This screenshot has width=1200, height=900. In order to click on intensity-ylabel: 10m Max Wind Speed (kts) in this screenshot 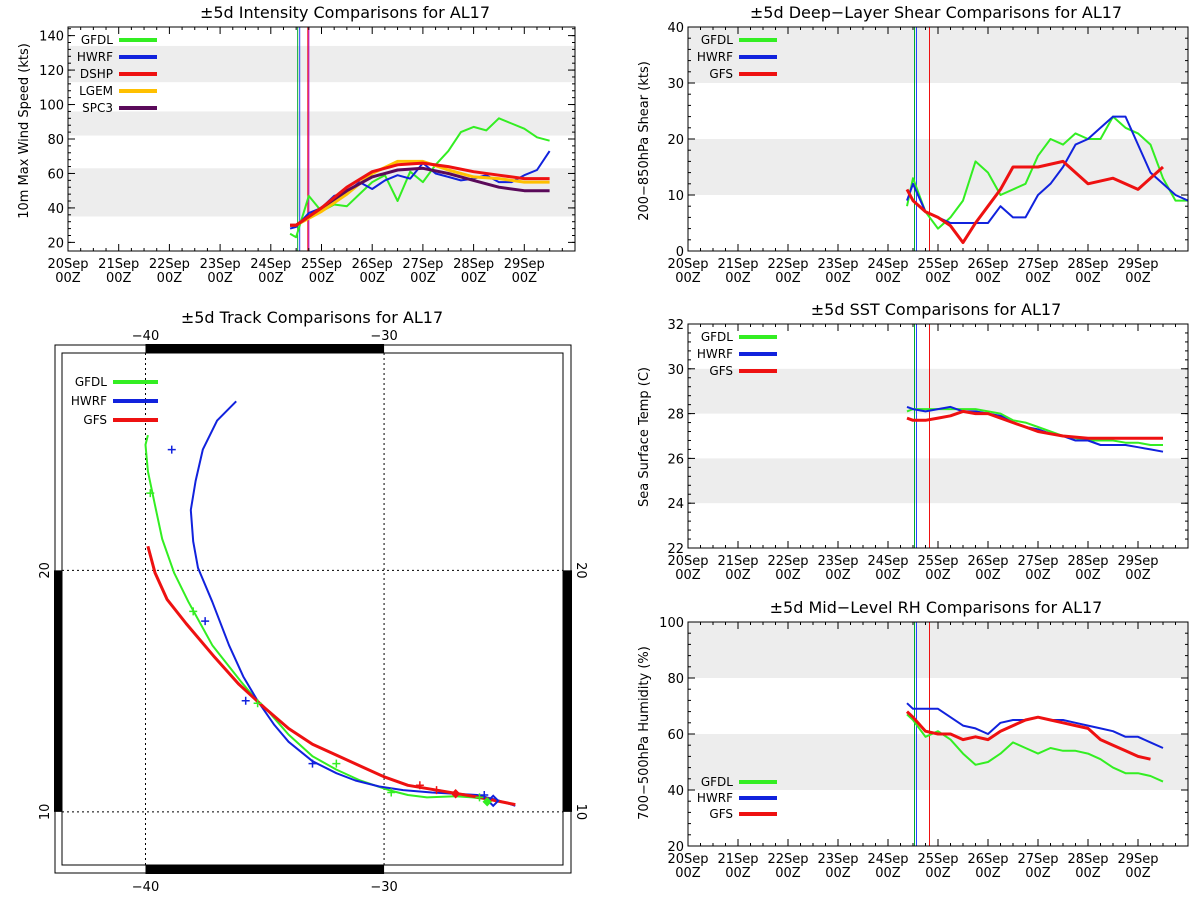, I will do `click(24, 131)`.